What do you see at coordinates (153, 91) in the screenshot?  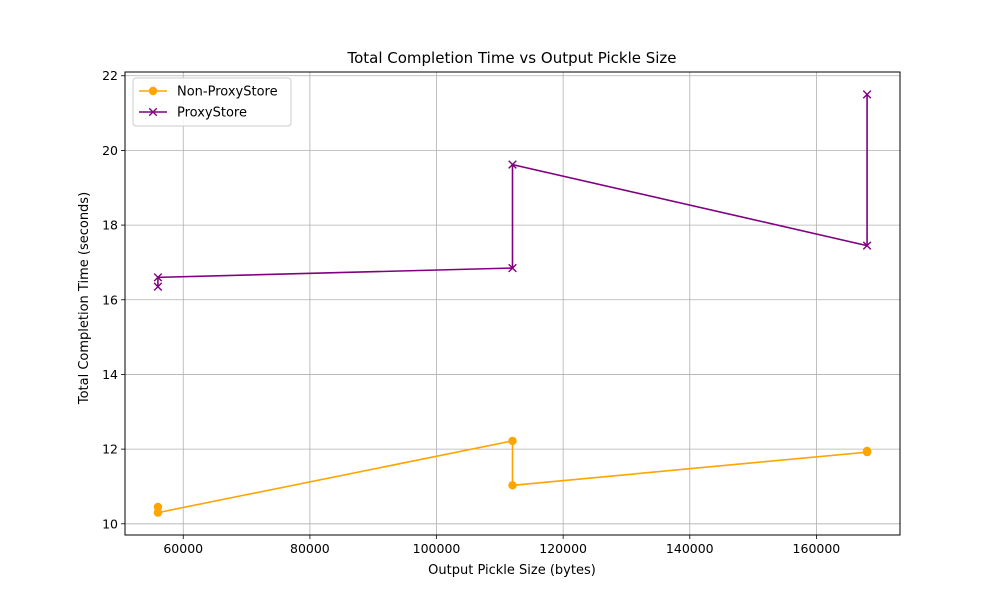 I see `legend-marker-non-proxystore` at bounding box center [153, 91].